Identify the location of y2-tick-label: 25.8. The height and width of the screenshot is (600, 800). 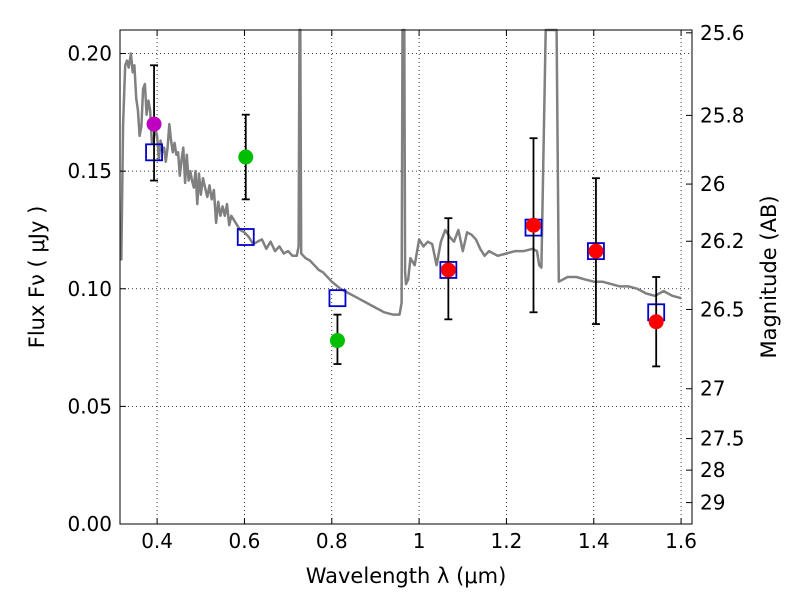
(722, 115).